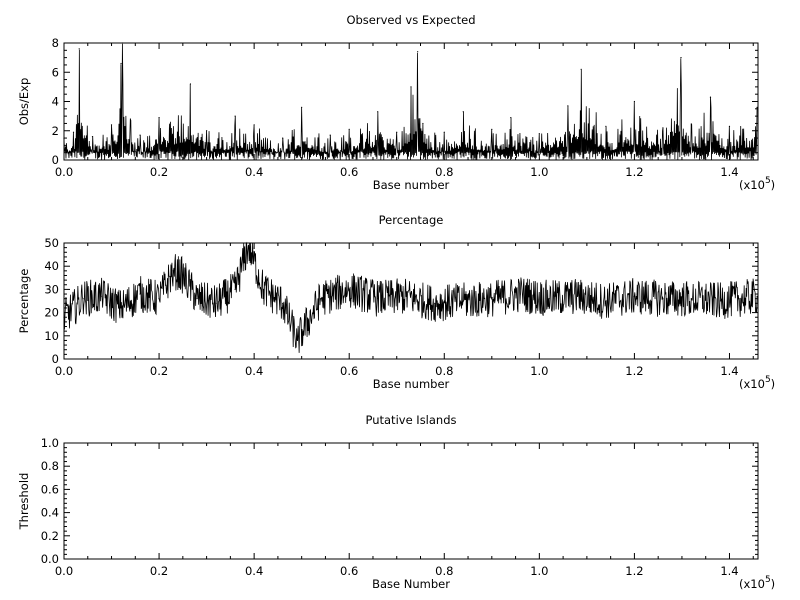 This screenshot has height=600, width=800. What do you see at coordinates (55, 43) in the screenshot?
I see `y-tick-label: 8` at bounding box center [55, 43].